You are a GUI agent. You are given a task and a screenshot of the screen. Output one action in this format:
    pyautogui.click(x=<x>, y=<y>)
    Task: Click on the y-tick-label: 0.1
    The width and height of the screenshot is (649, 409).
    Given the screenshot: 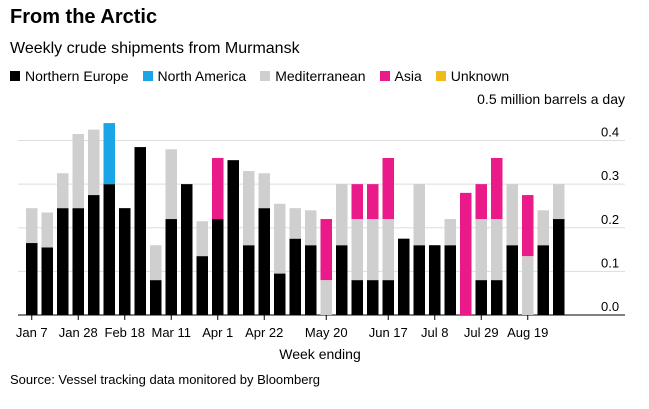 What is the action you would take?
    pyautogui.click(x=610, y=262)
    